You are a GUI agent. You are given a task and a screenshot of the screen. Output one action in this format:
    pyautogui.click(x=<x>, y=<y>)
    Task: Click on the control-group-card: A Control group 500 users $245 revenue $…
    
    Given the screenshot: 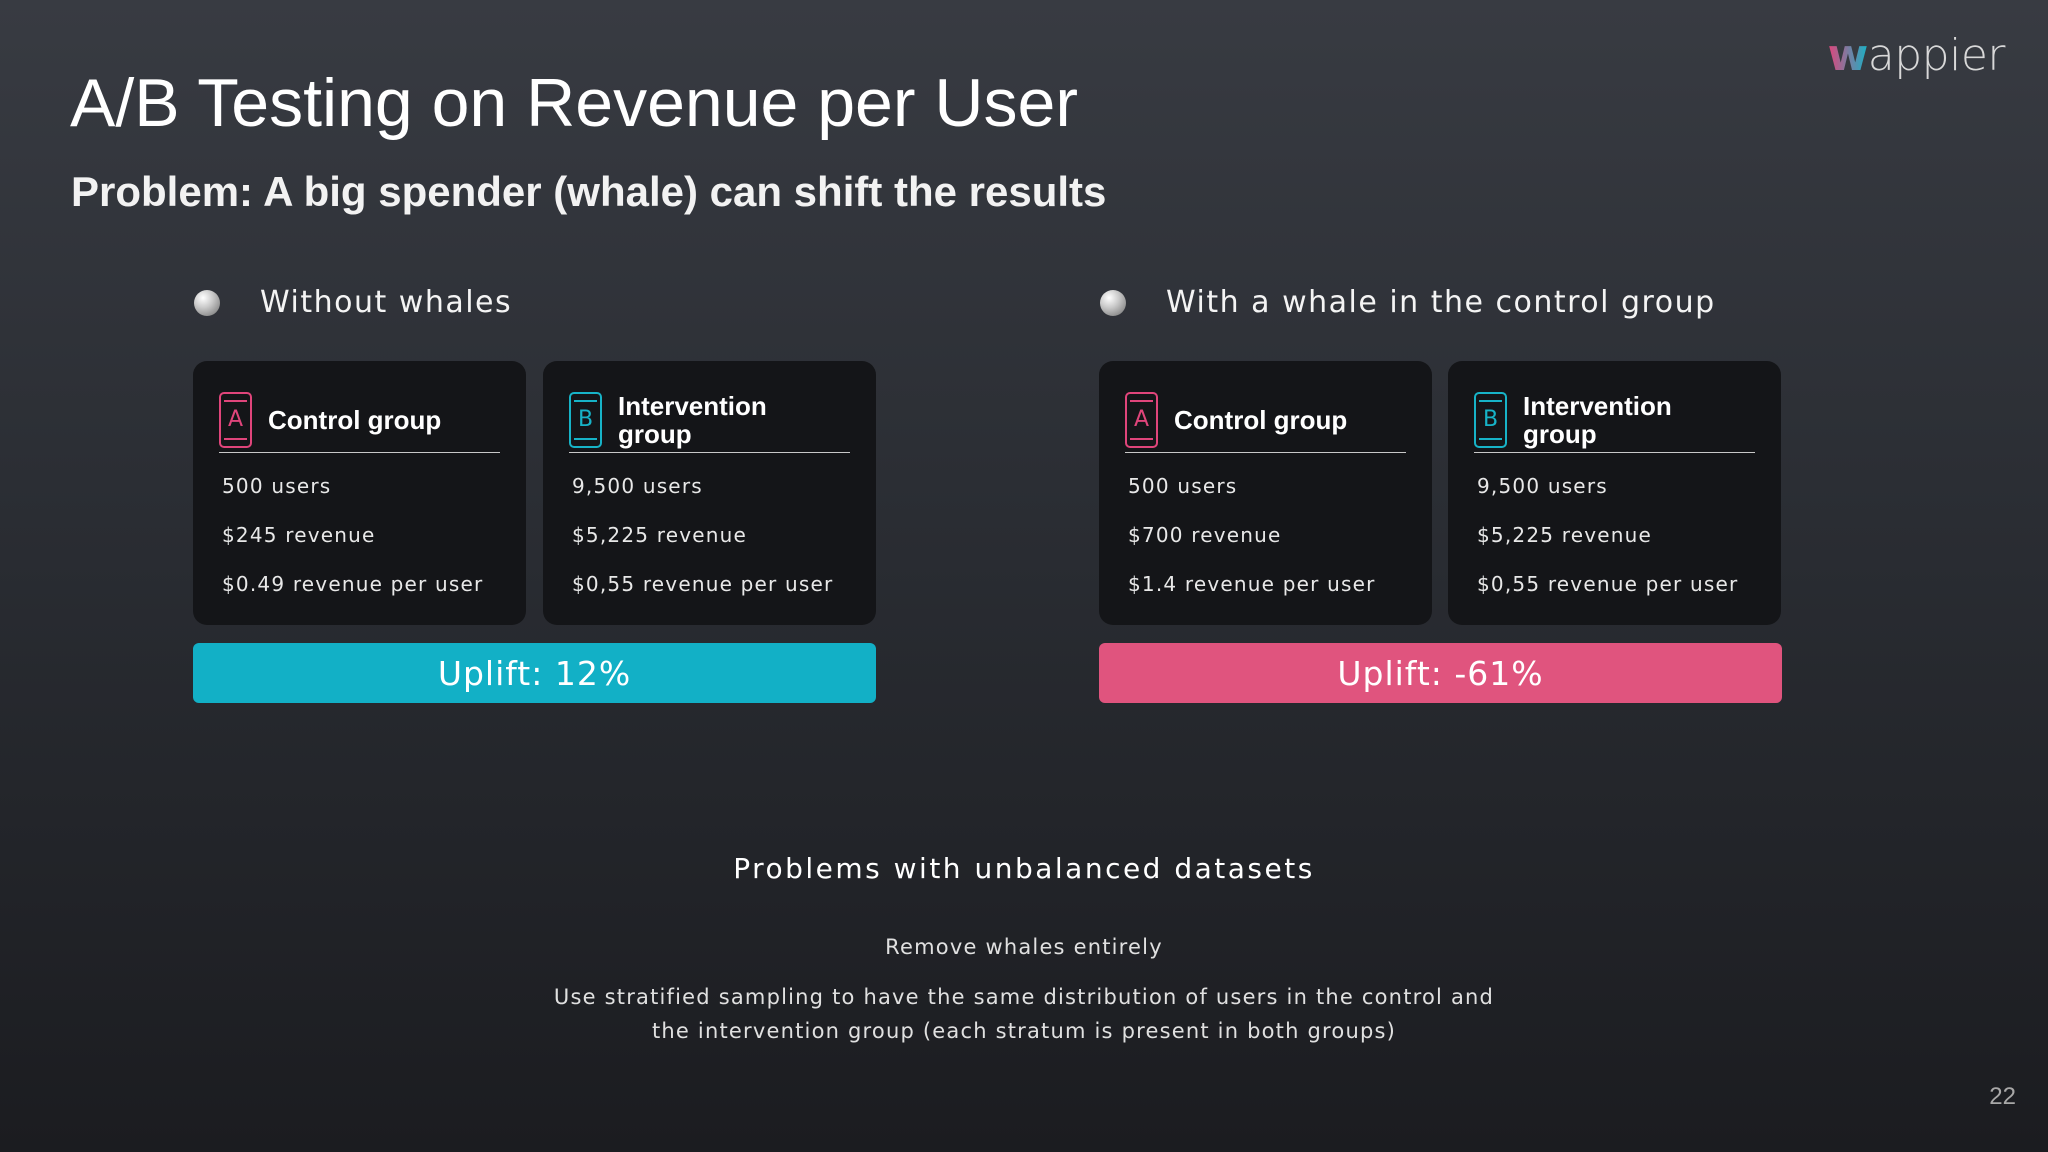 What is the action you would take?
    pyautogui.click(x=359, y=493)
    